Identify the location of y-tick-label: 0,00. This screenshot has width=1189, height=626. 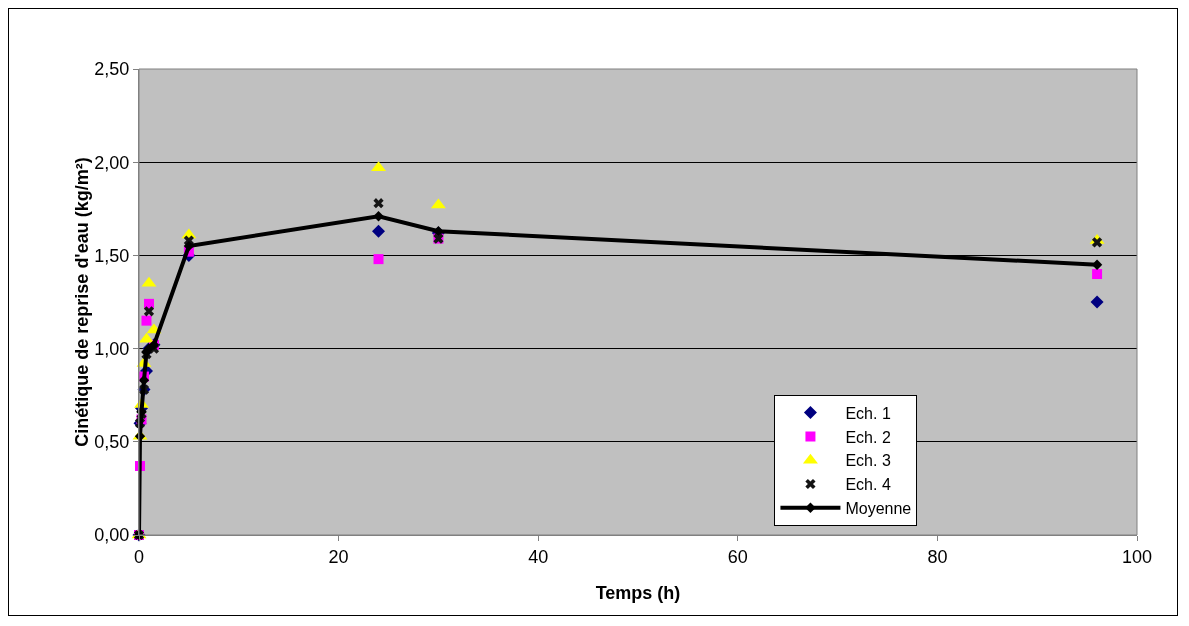
(112, 535).